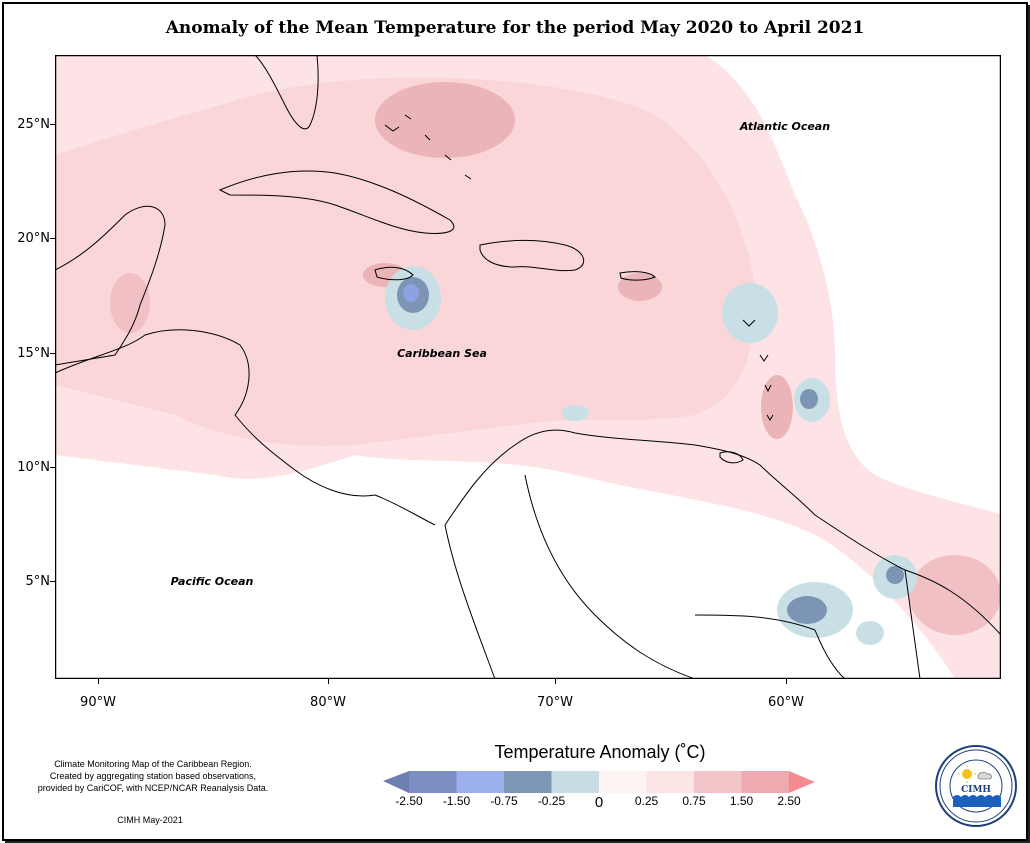  What do you see at coordinates (976, 790) in the screenshot?
I see `logo-text: CIMH` at bounding box center [976, 790].